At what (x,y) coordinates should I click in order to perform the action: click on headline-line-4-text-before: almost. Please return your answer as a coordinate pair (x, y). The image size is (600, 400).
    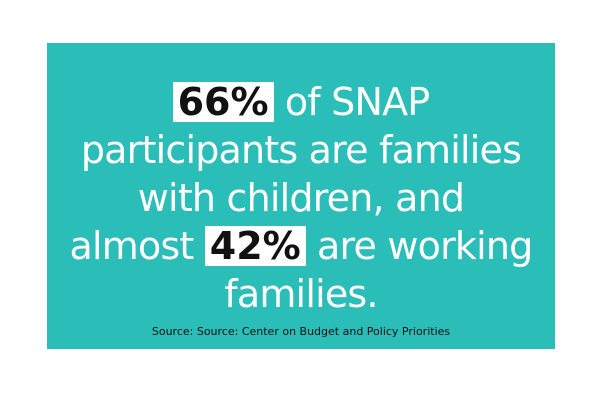
    Looking at the image, I should click on (137, 246).